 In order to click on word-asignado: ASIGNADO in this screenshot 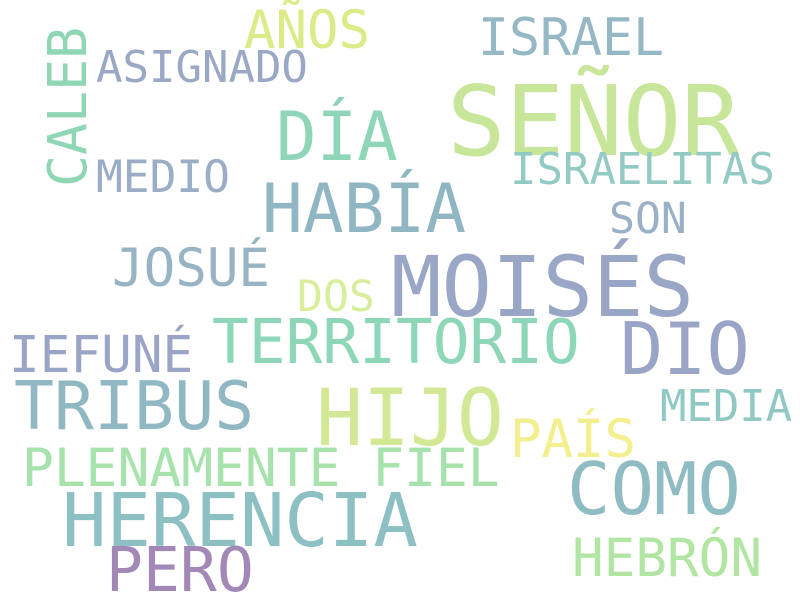, I will do `click(202, 68)`.